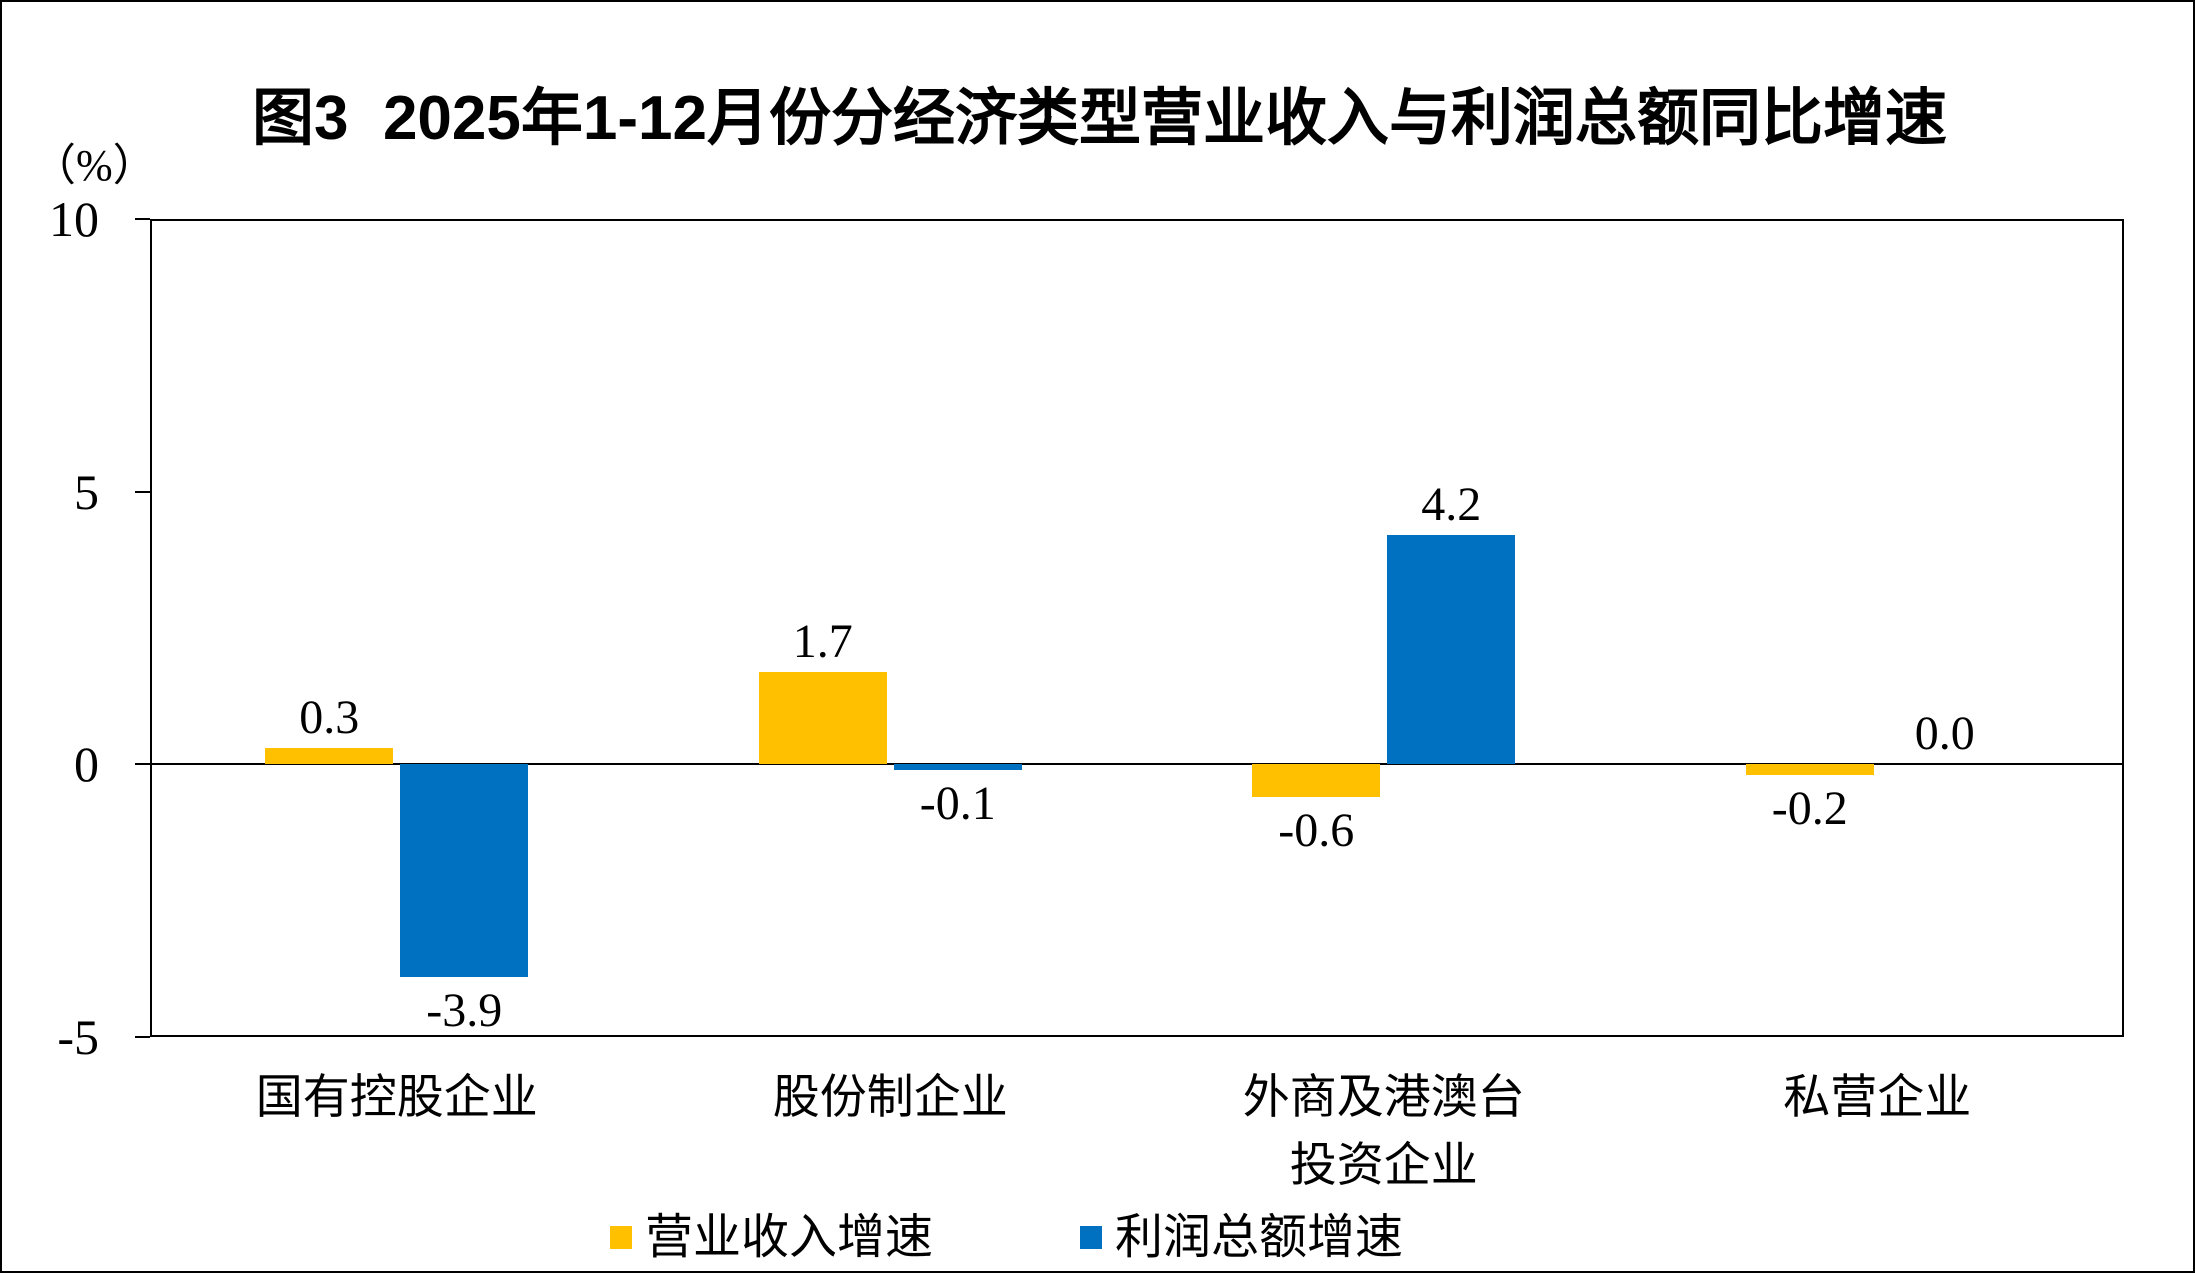 This screenshot has width=2195, height=1273. What do you see at coordinates (957, 803) in the screenshot?
I see `value-label-profit: -0.1` at bounding box center [957, 803].